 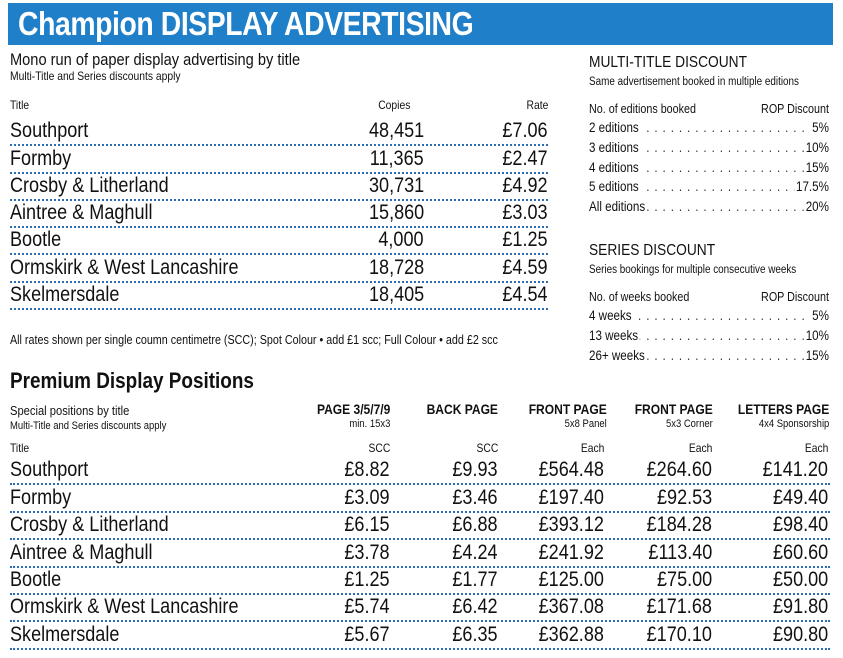 What do you see at coordinates (401, 240) in the screenshot?
I see `row-copies: 4,000` at bounding box center [401, 240].